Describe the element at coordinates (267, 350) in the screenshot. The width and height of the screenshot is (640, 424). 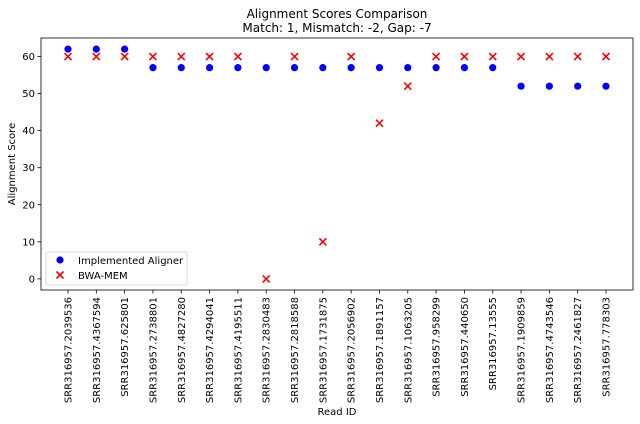
I see `x-tick-label: SRR316957.2830483` at that location.